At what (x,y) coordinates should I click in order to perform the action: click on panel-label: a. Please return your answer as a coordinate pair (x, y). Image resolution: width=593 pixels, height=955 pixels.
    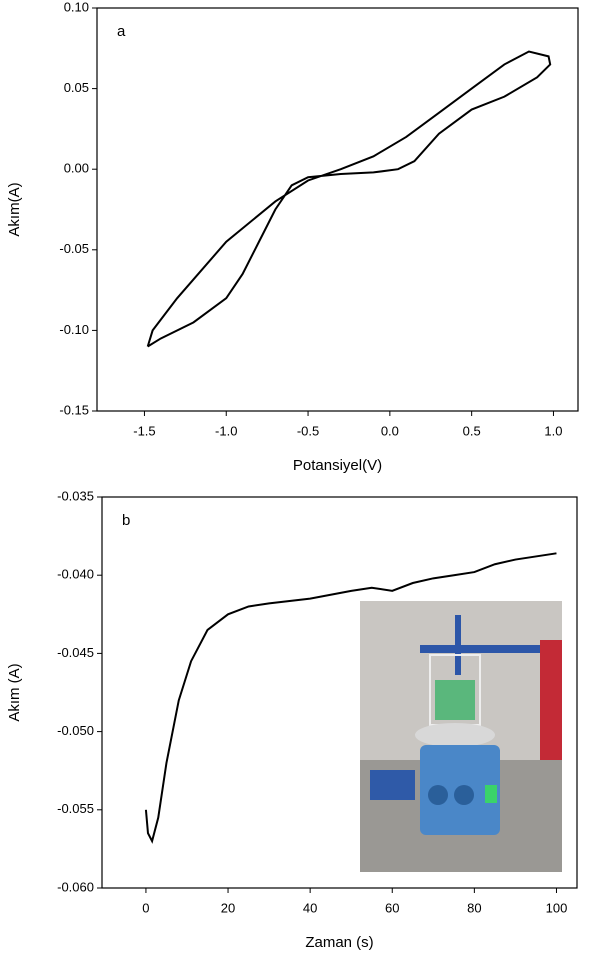
    Looking at the image, I should click on (121, 31).